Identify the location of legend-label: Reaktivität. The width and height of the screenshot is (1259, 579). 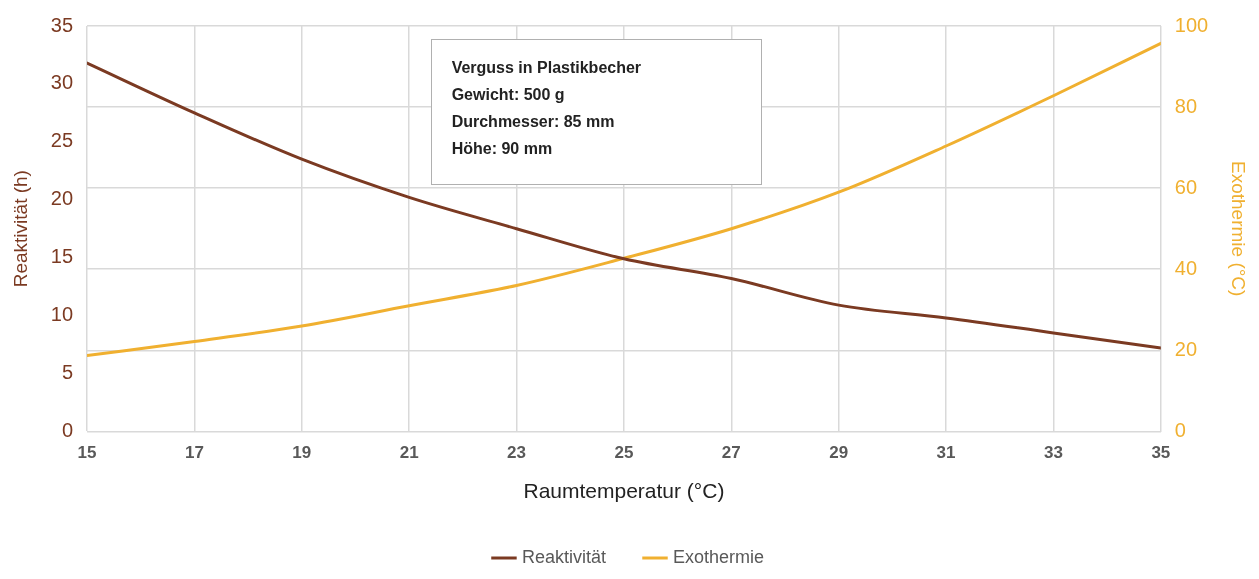
(564, 556).